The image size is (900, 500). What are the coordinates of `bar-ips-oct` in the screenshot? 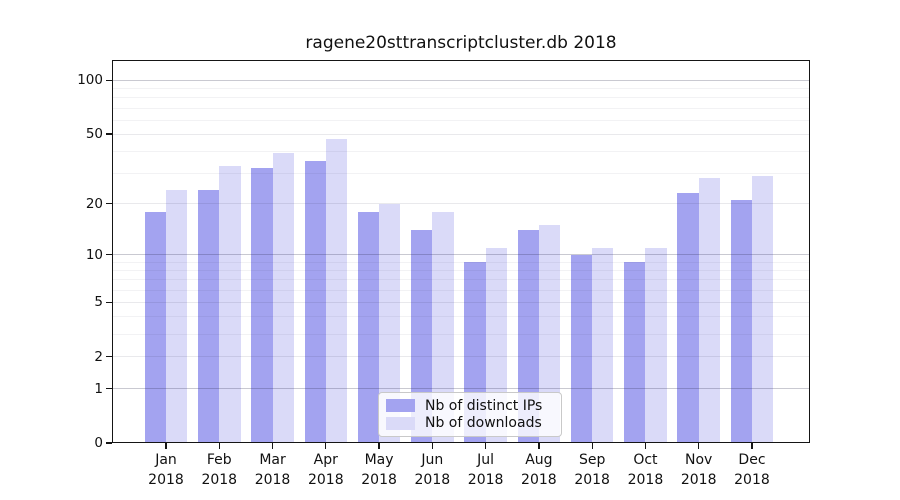 It's located at (635, 352).